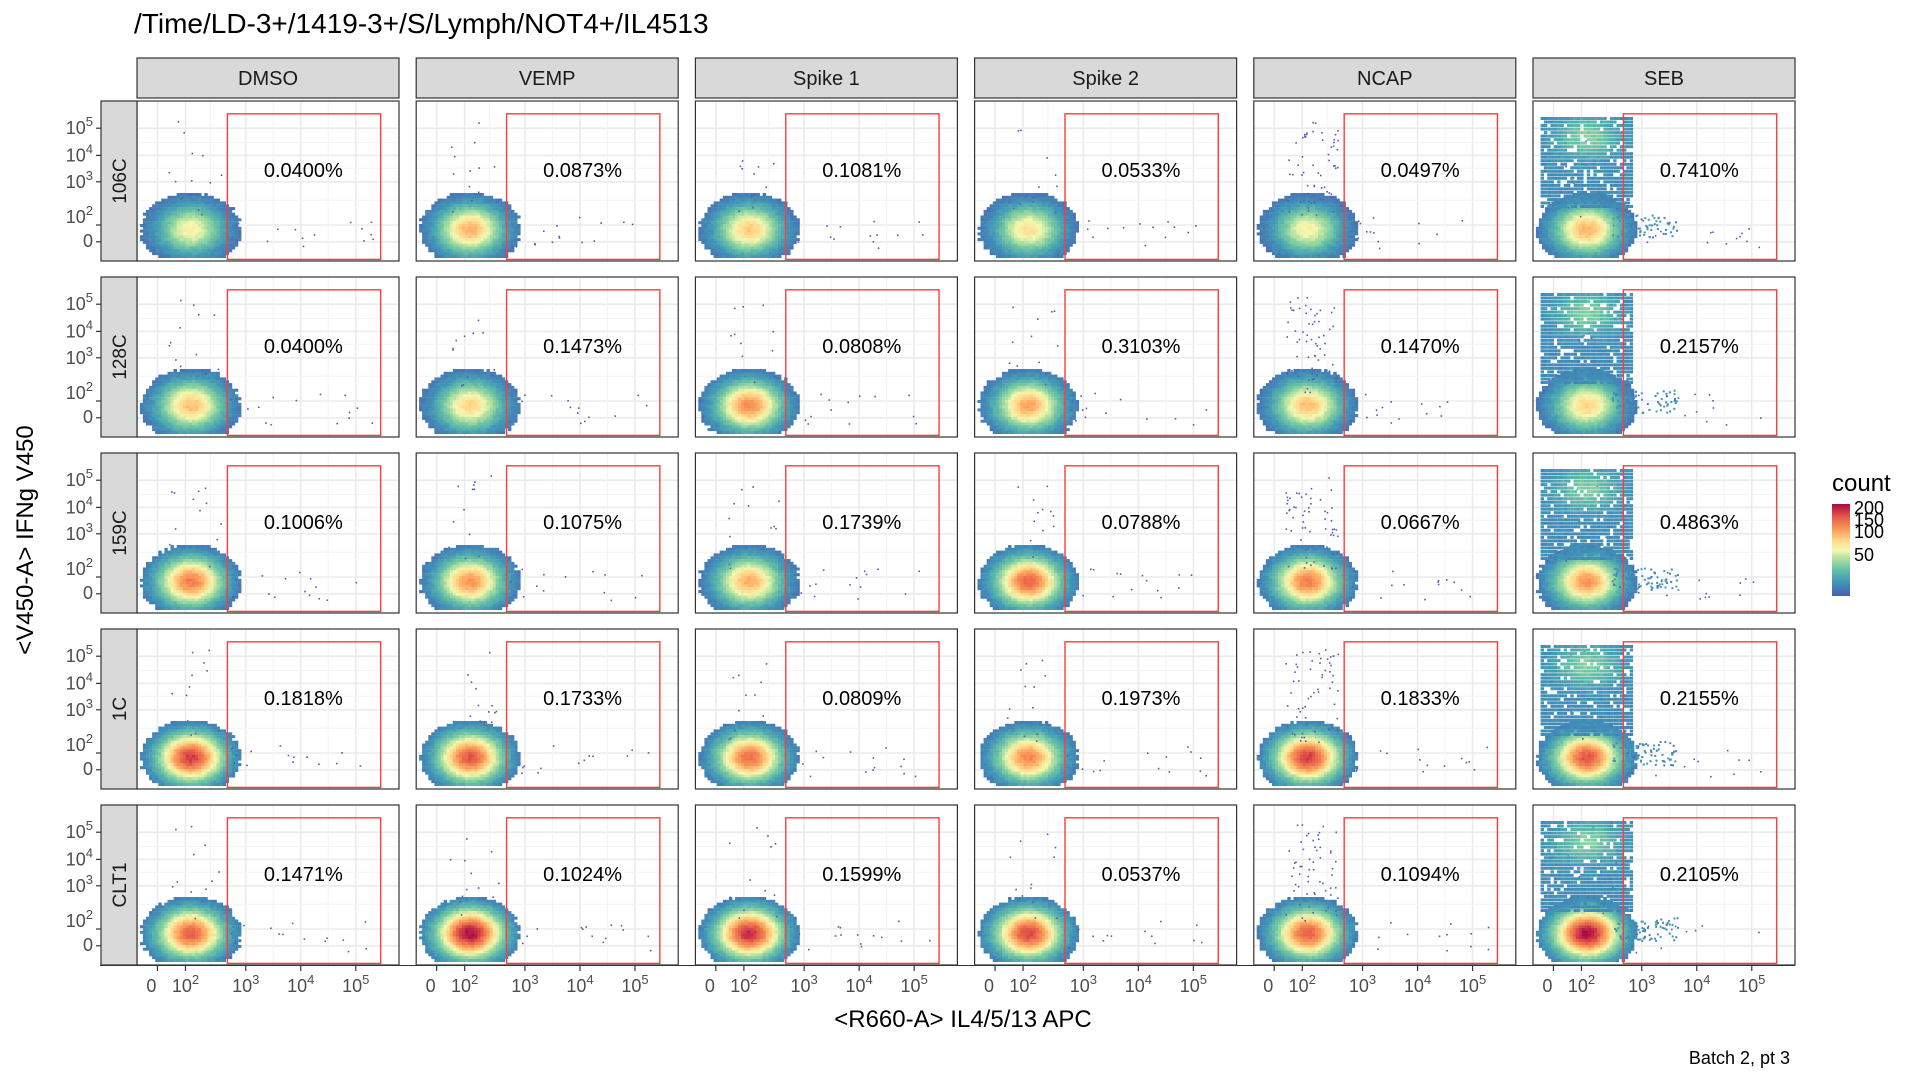 This screenshot has width=1920, height=1080. Describe the element at coordinates (1420, 347) in the screenshot. I see `gate-percentage: 0.1470%` at that location.